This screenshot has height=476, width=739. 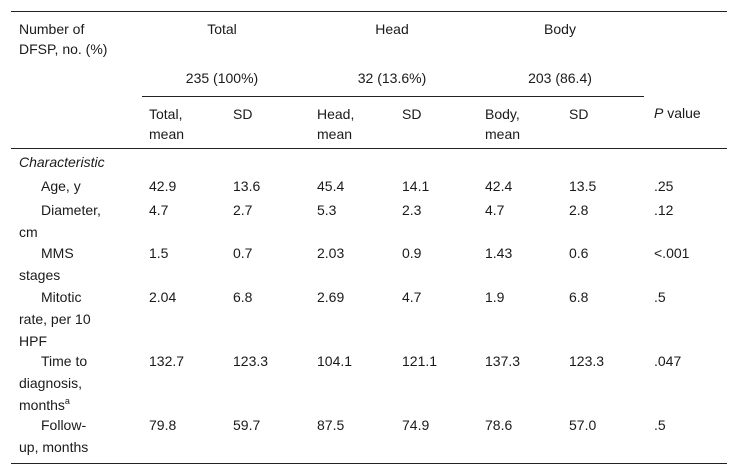 I want to click on row-label-text: Diameter,, so click(x=71, y=210).